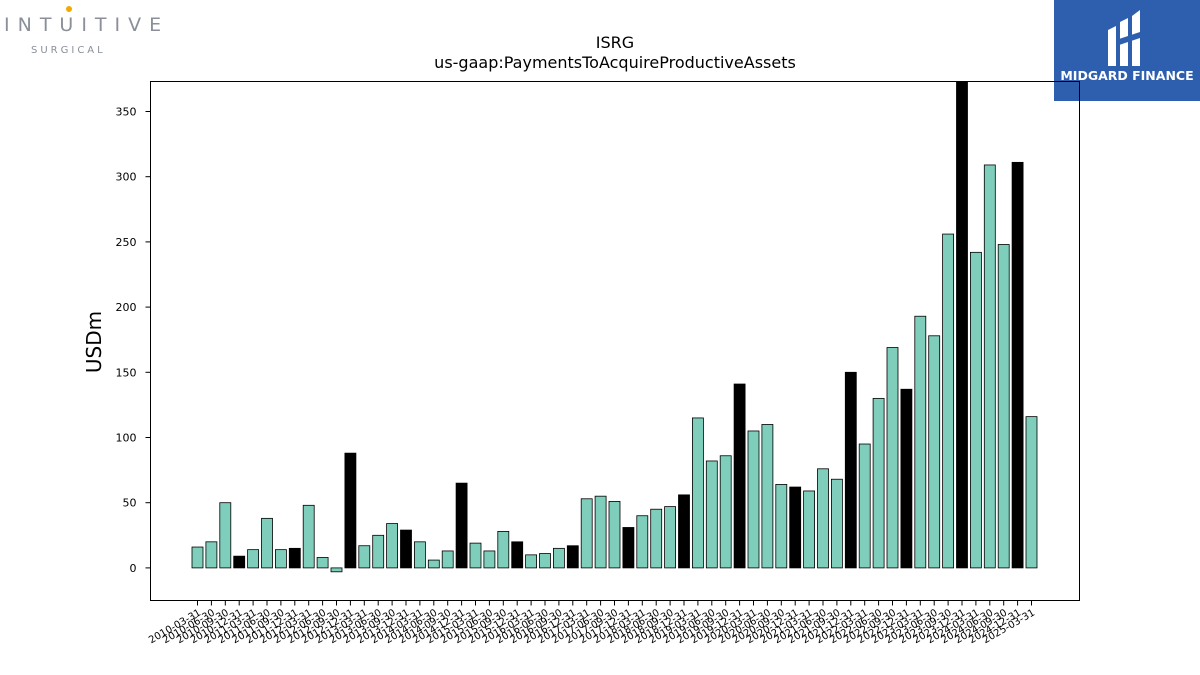  Describe the element at coordinates (68, 50) in the screenshot. I see `logo-subword: SURGICAL` at that location.